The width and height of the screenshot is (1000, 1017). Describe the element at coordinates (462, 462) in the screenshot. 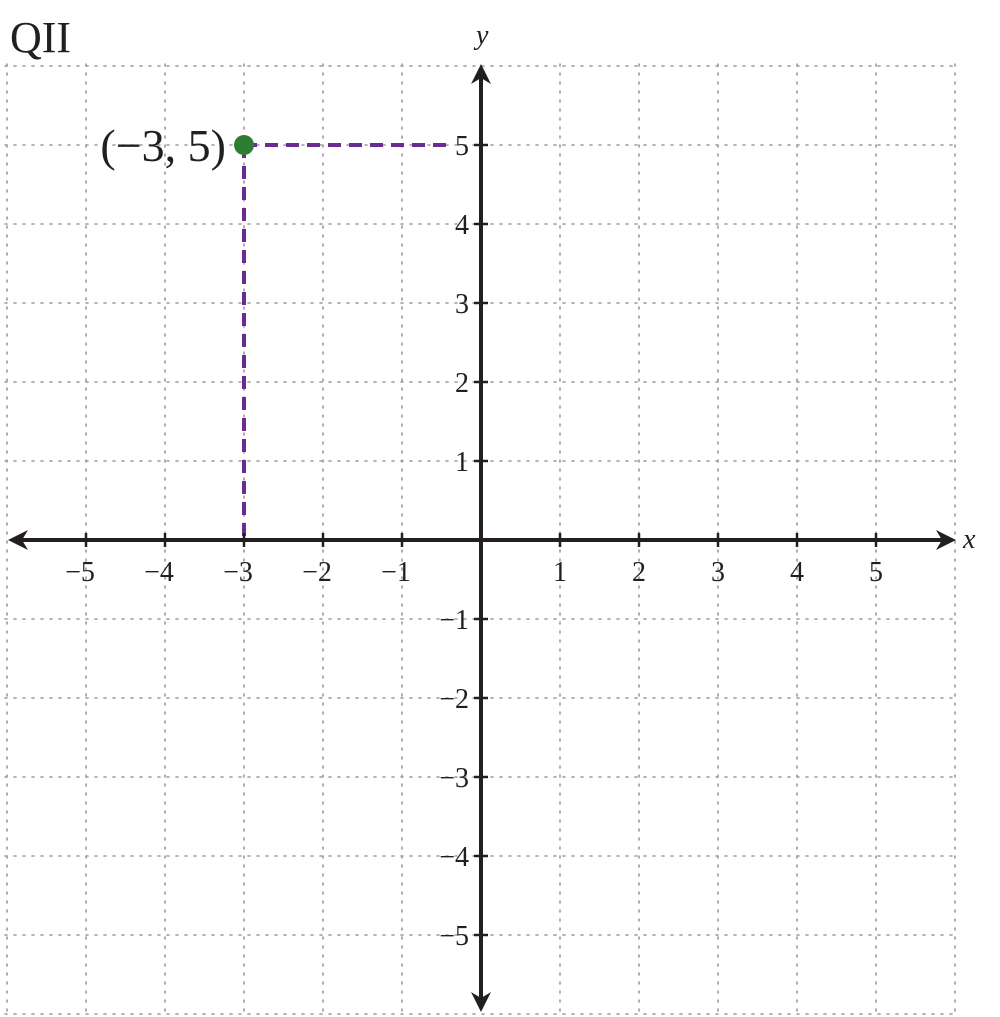

I see `y-tick-label: 1` at that location.